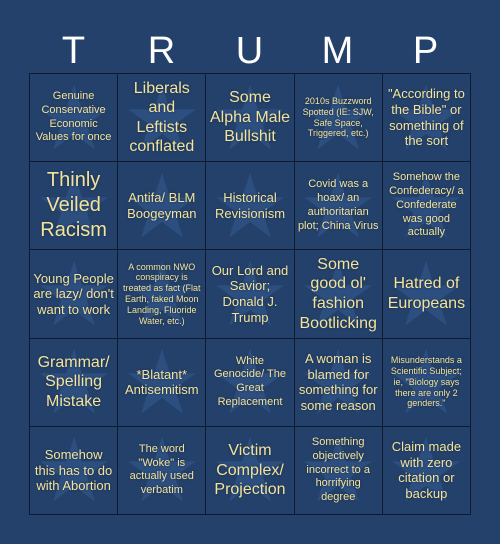  Describe the element at coordinates (162, 51) in the screenshot. I see `header-letter-r: R` at that location.